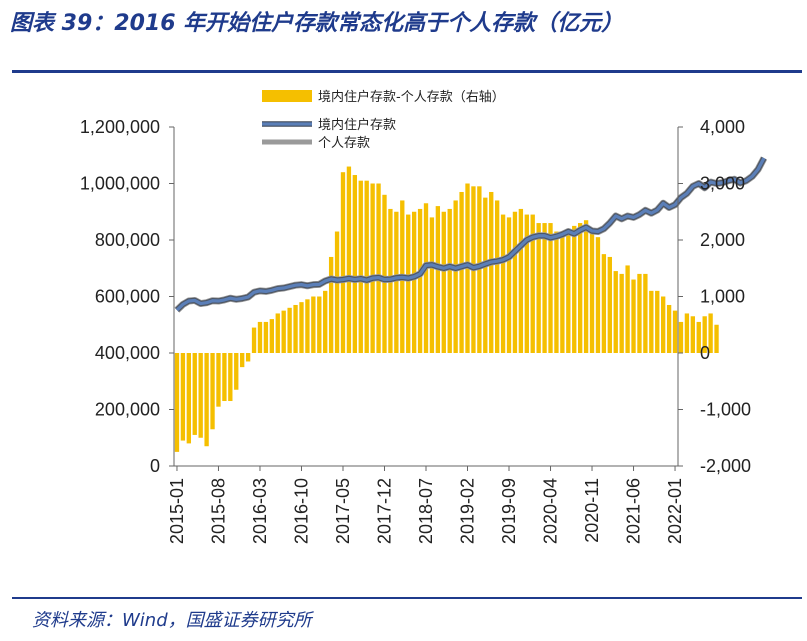 The height and width of the screenshot is (641, 807). I want to click on x-tick-label: 2015-01, so click(177, 511).